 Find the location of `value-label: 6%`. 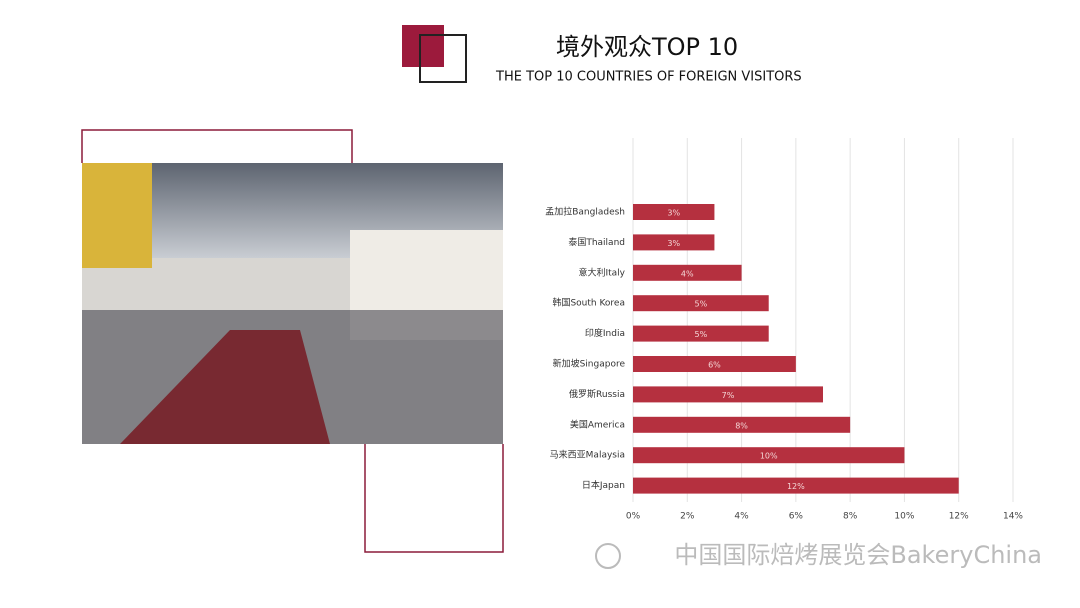

value-label: 6% is located at coordinates (714, 365).